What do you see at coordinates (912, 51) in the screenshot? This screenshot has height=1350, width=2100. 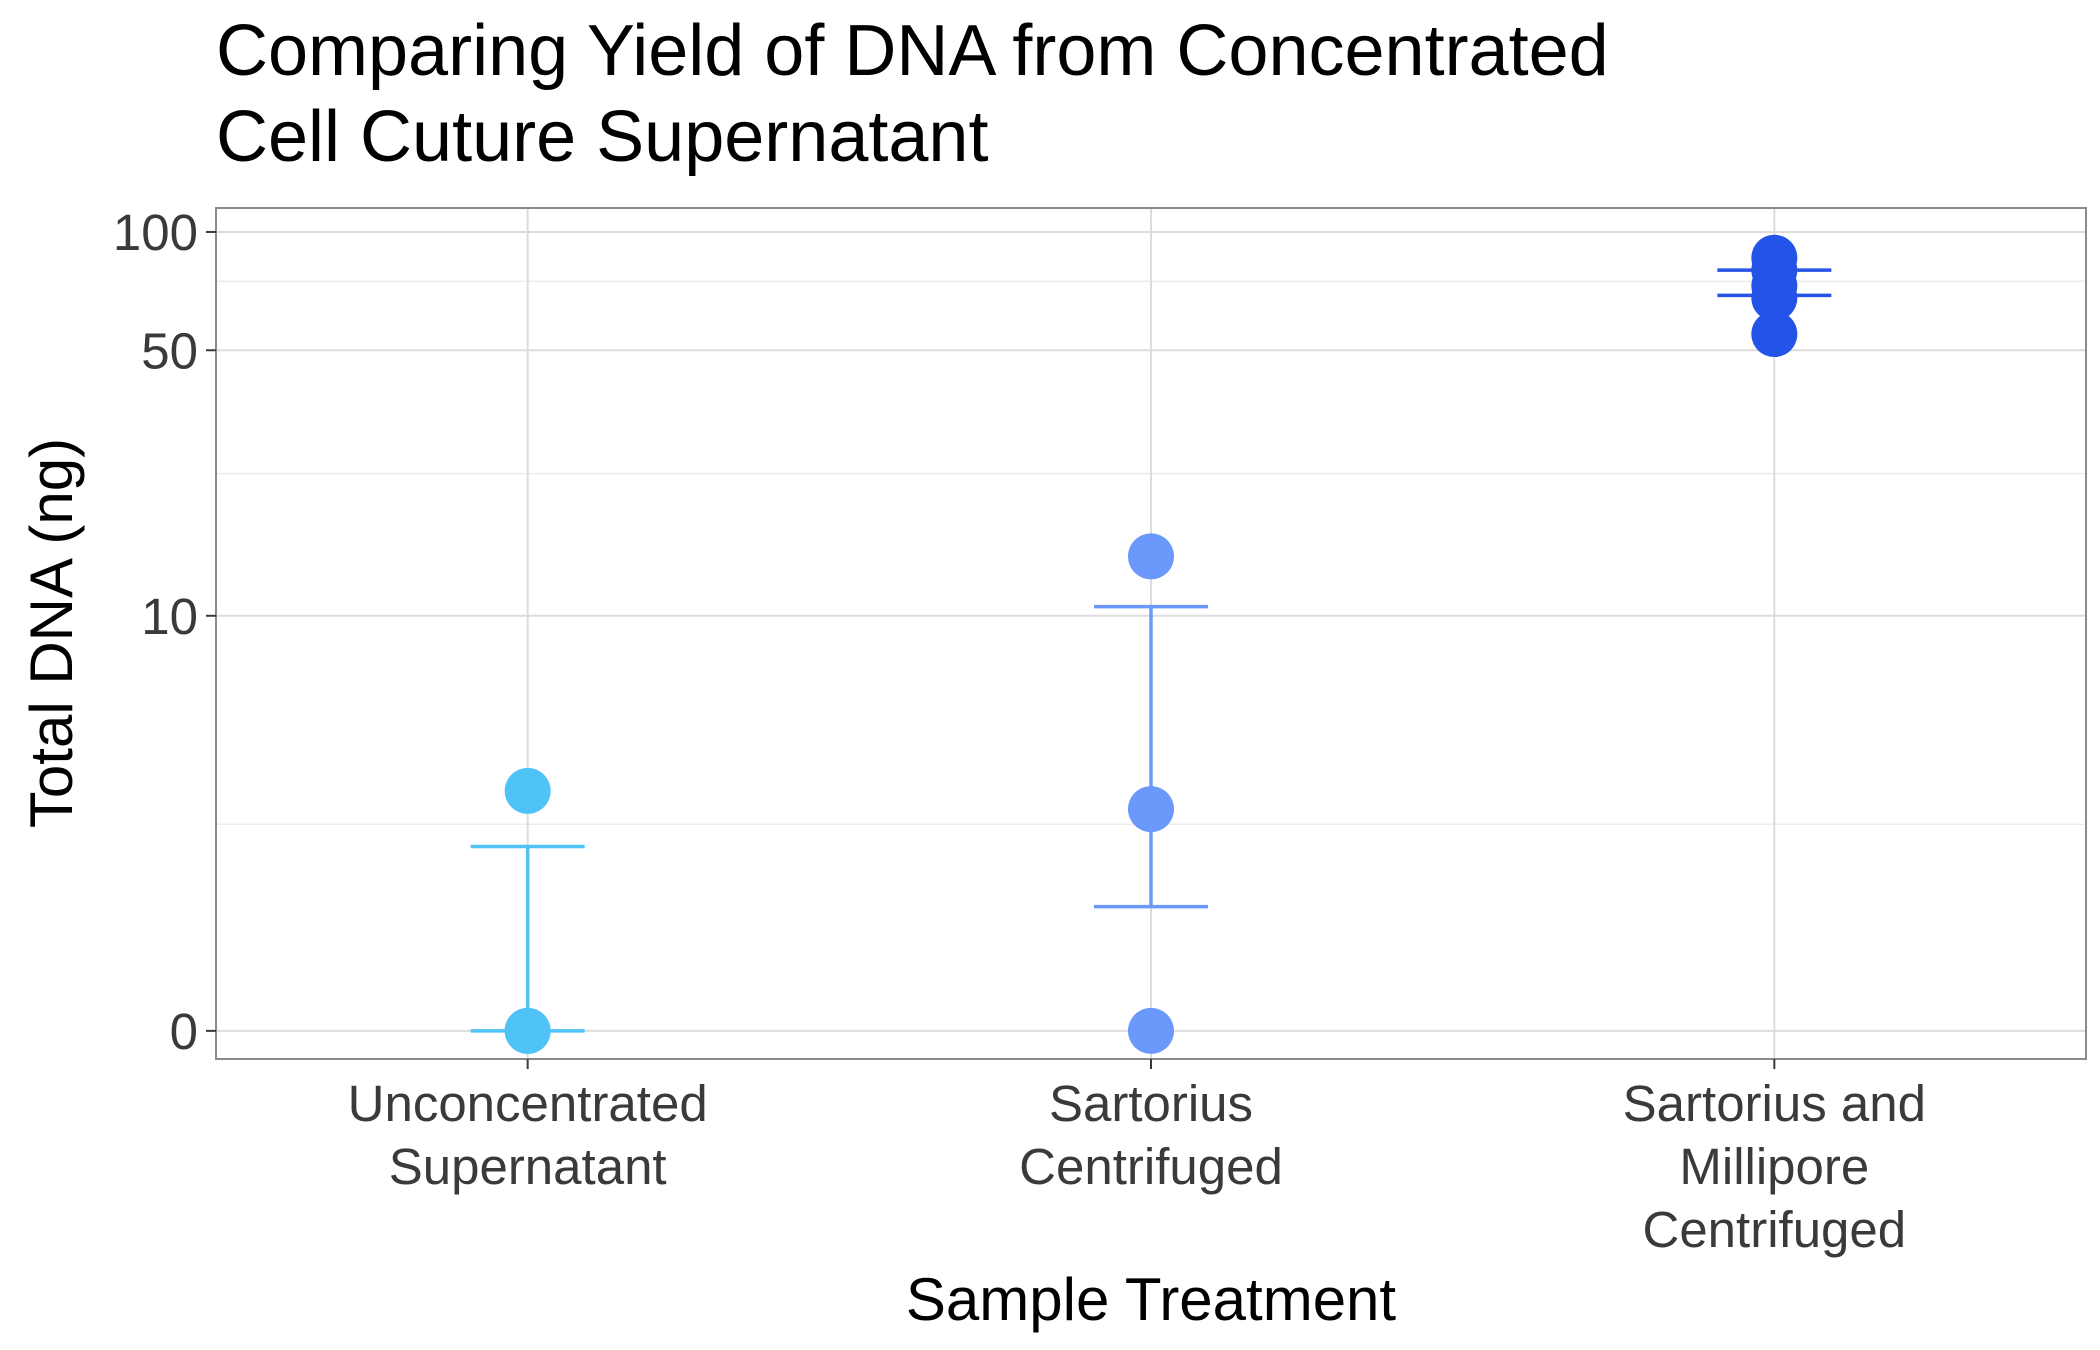 I see `chart-title-line-1: Comparing Yield of DNA from Concentrated` at bounding box center [912, 51].